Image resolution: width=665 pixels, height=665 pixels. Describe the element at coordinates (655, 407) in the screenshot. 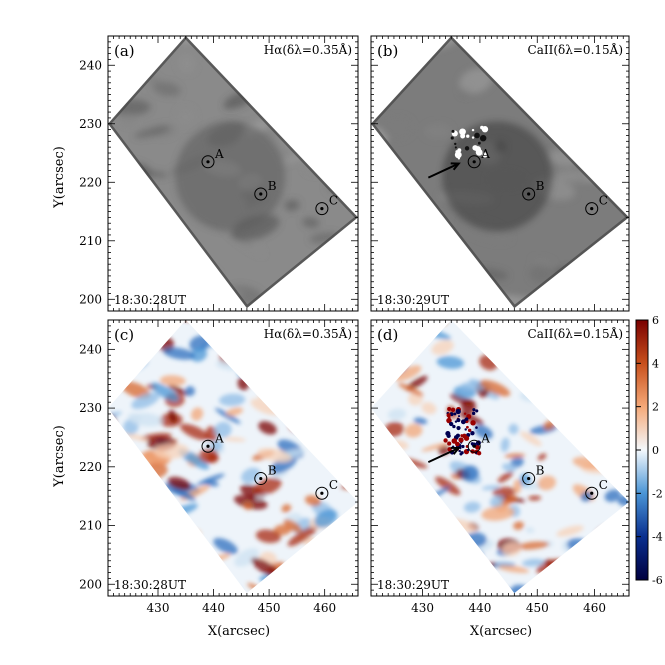

I see `colorbar-tick-label: 2` at that location.